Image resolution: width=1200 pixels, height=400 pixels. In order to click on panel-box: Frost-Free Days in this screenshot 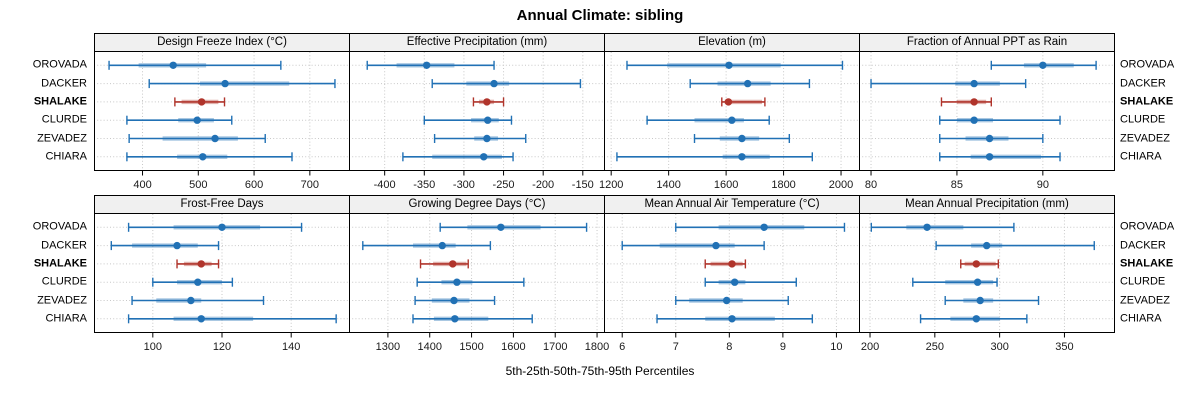, I will do `click(222, 264)`.